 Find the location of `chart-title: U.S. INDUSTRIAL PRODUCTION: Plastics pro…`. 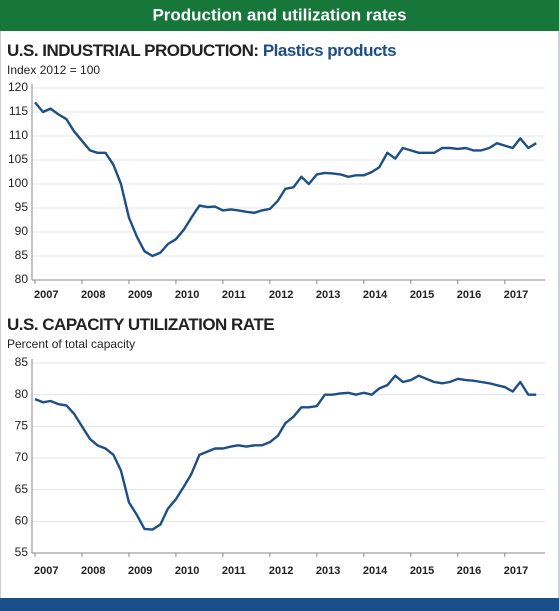

chart-title: U.S. INDUSTRIAL PRODUCTION: Plastics pro… is located at coordinates (201, 50).